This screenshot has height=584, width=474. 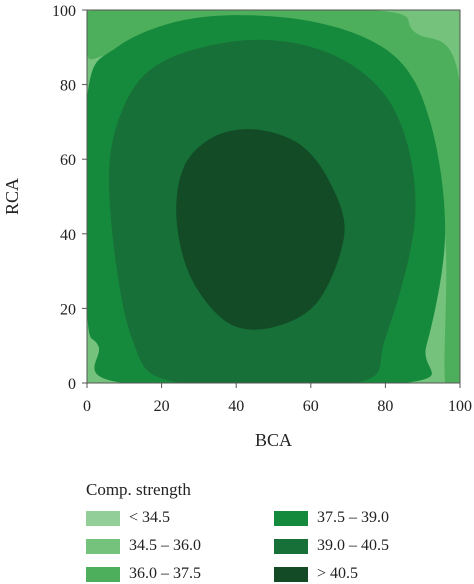 What do you see at coordinates (68, 309) in the screenshot?
I see `y-tick-label: 20` at bounding box center [68, 309].